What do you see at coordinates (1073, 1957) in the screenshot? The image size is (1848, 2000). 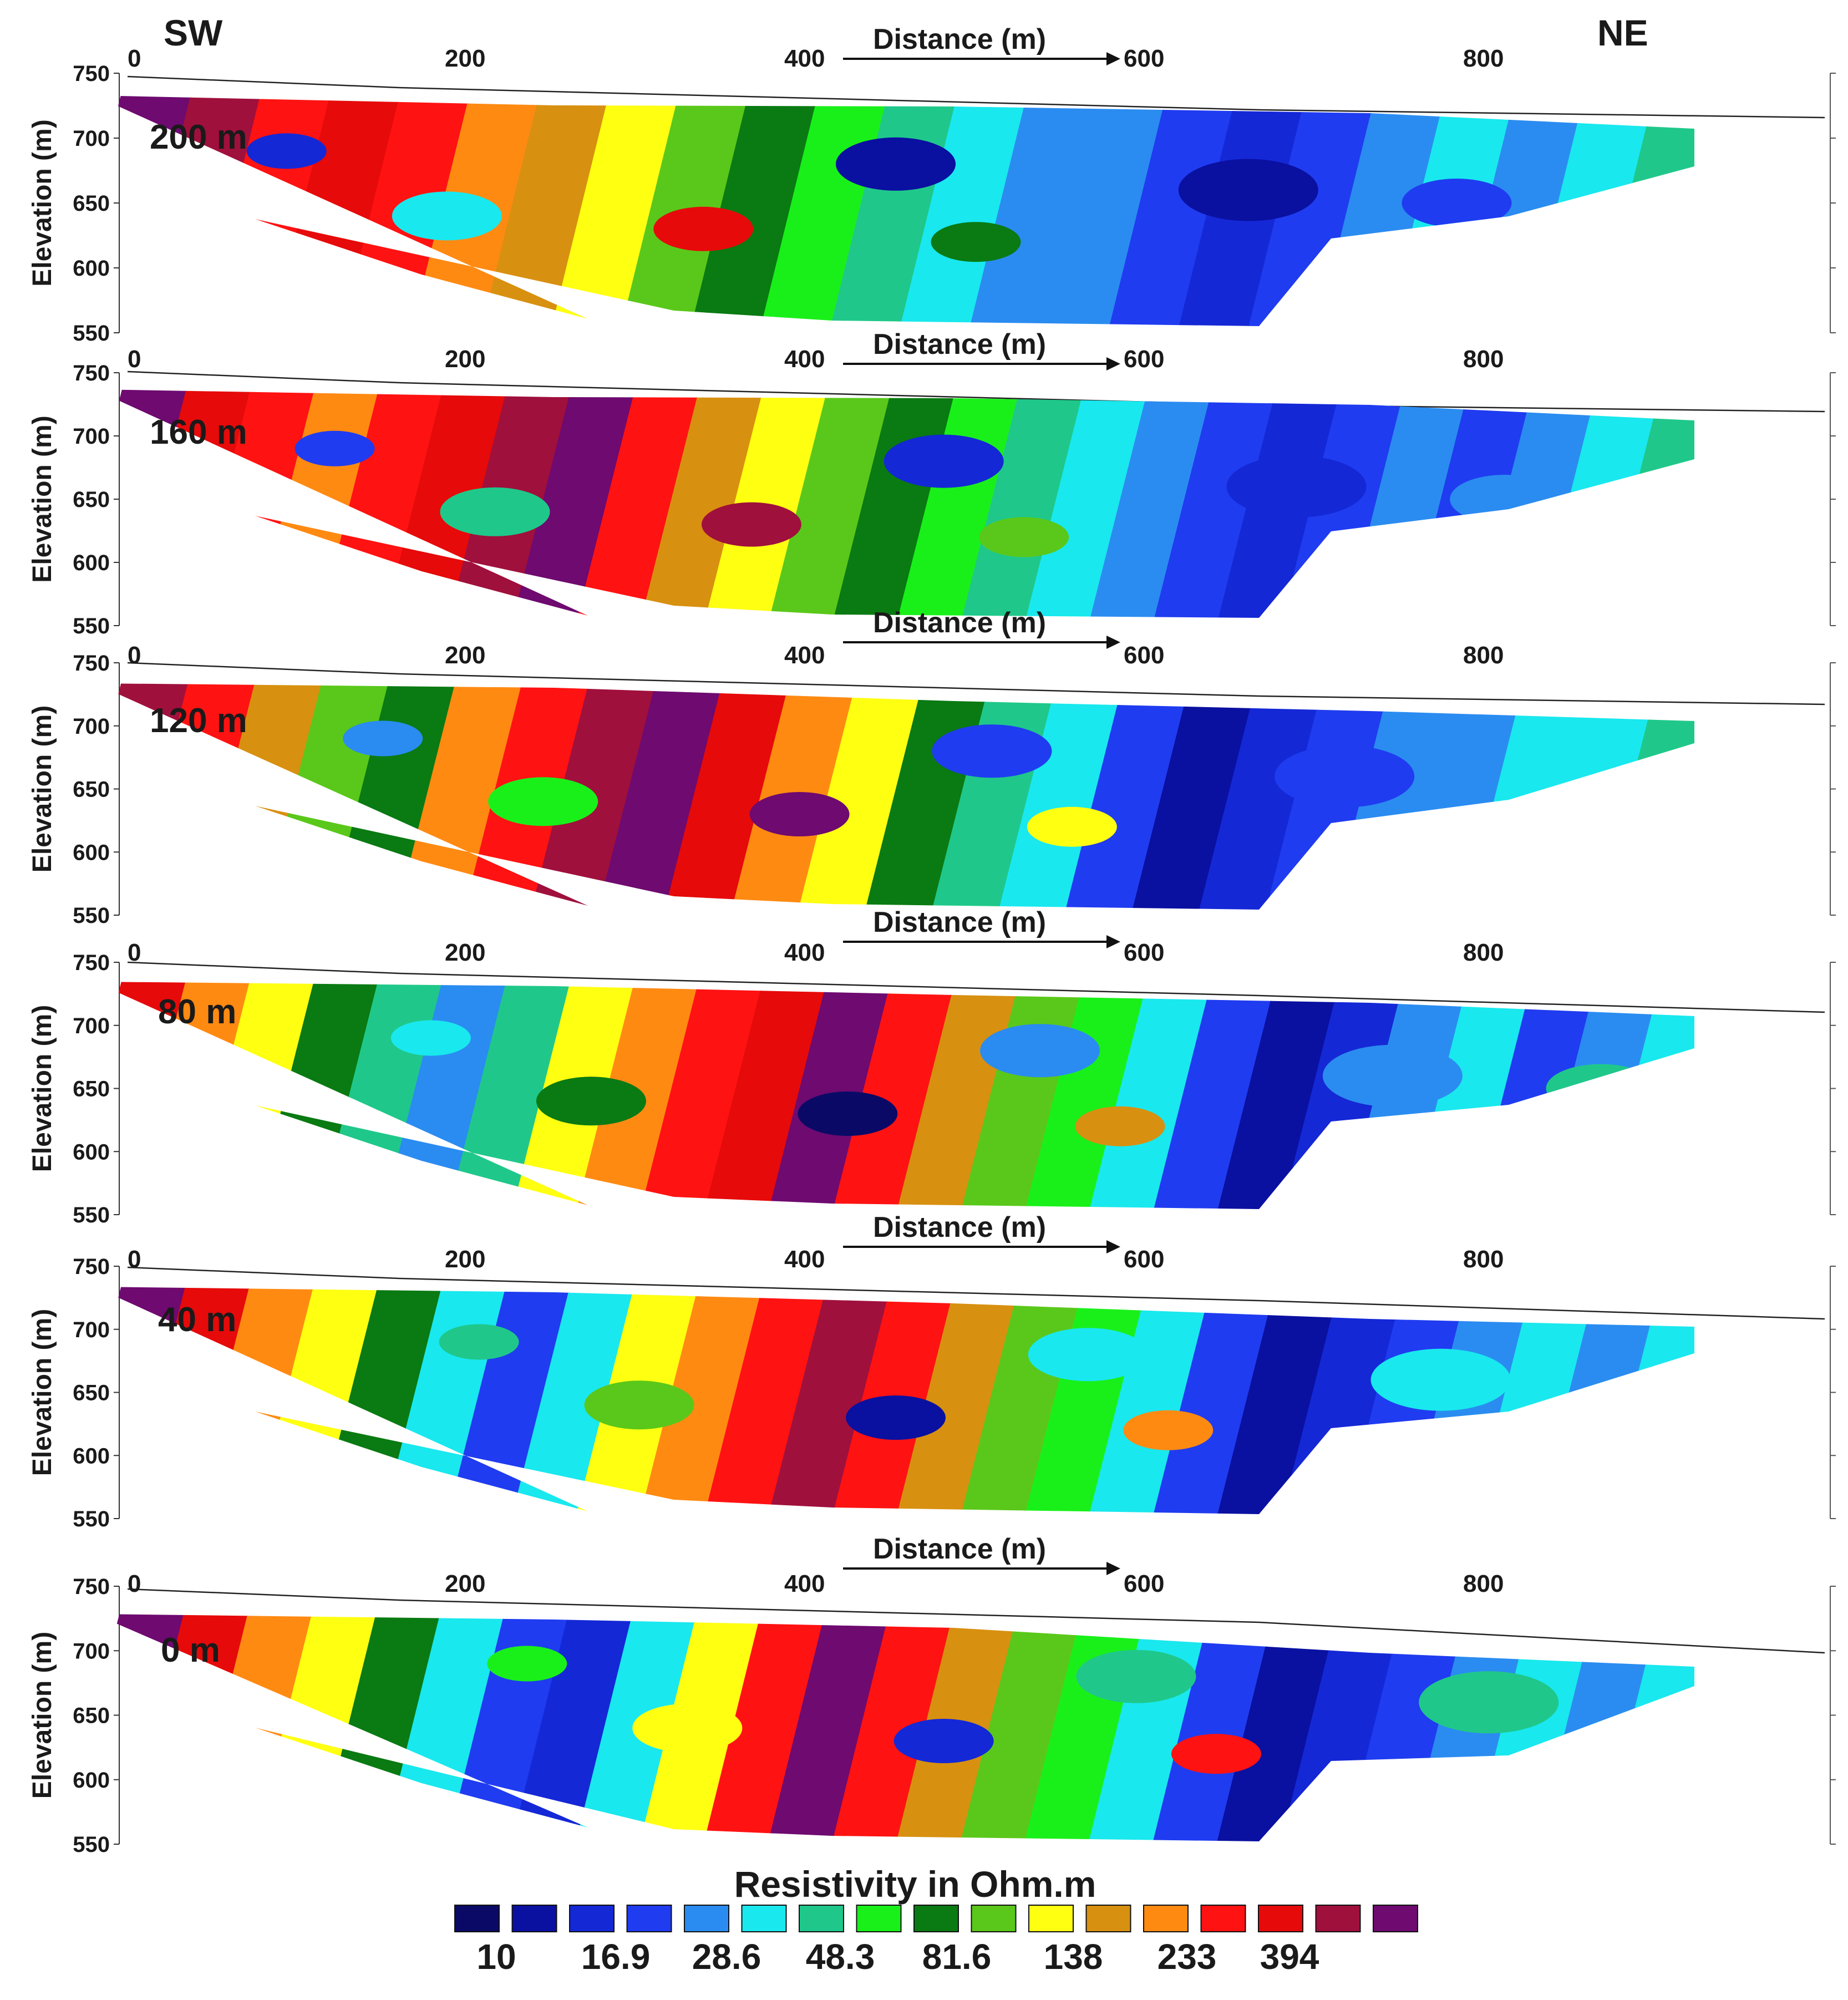 I see `legend-label: 138` at bounding box center [1073, 1957].